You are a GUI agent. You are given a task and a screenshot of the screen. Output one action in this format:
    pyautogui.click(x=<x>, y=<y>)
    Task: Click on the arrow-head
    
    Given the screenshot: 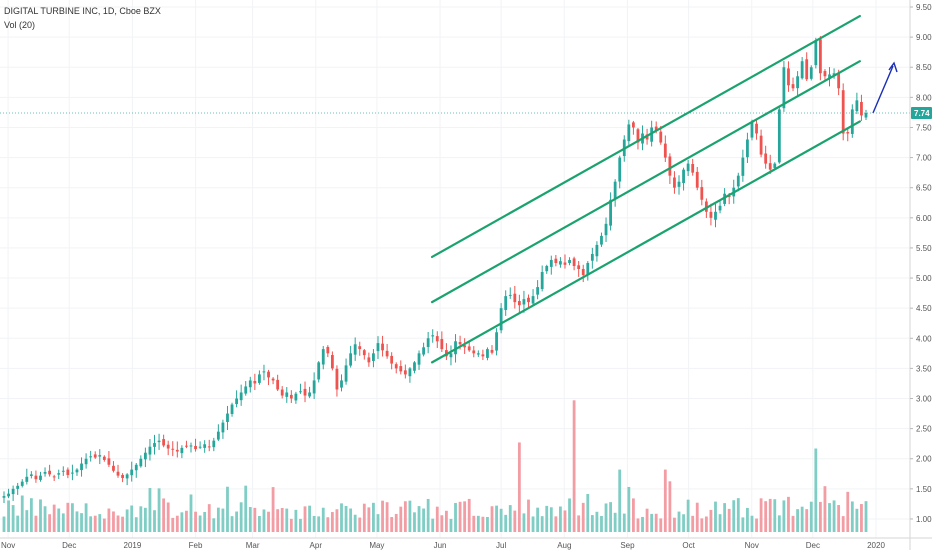 What is the action you would take?
    pyautogui.click(x=893, y=67)
    